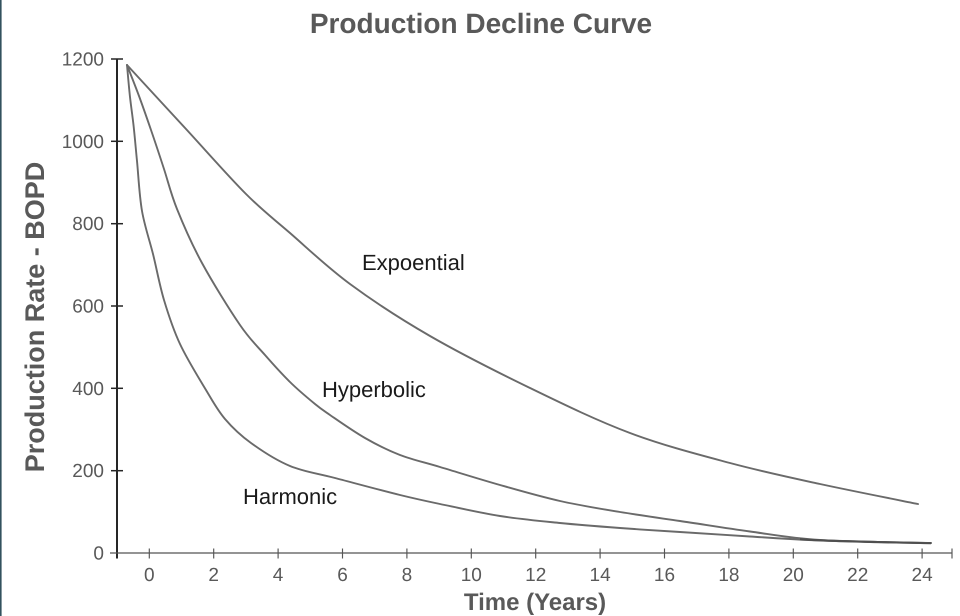  I want to click on svg-text: 800, so click(88, 224).